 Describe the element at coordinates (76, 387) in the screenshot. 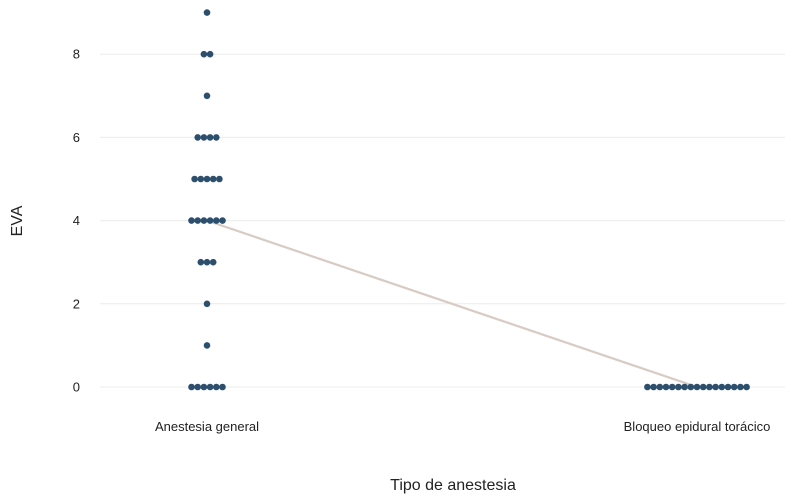

I see `y-tick-label: 0` at that location.